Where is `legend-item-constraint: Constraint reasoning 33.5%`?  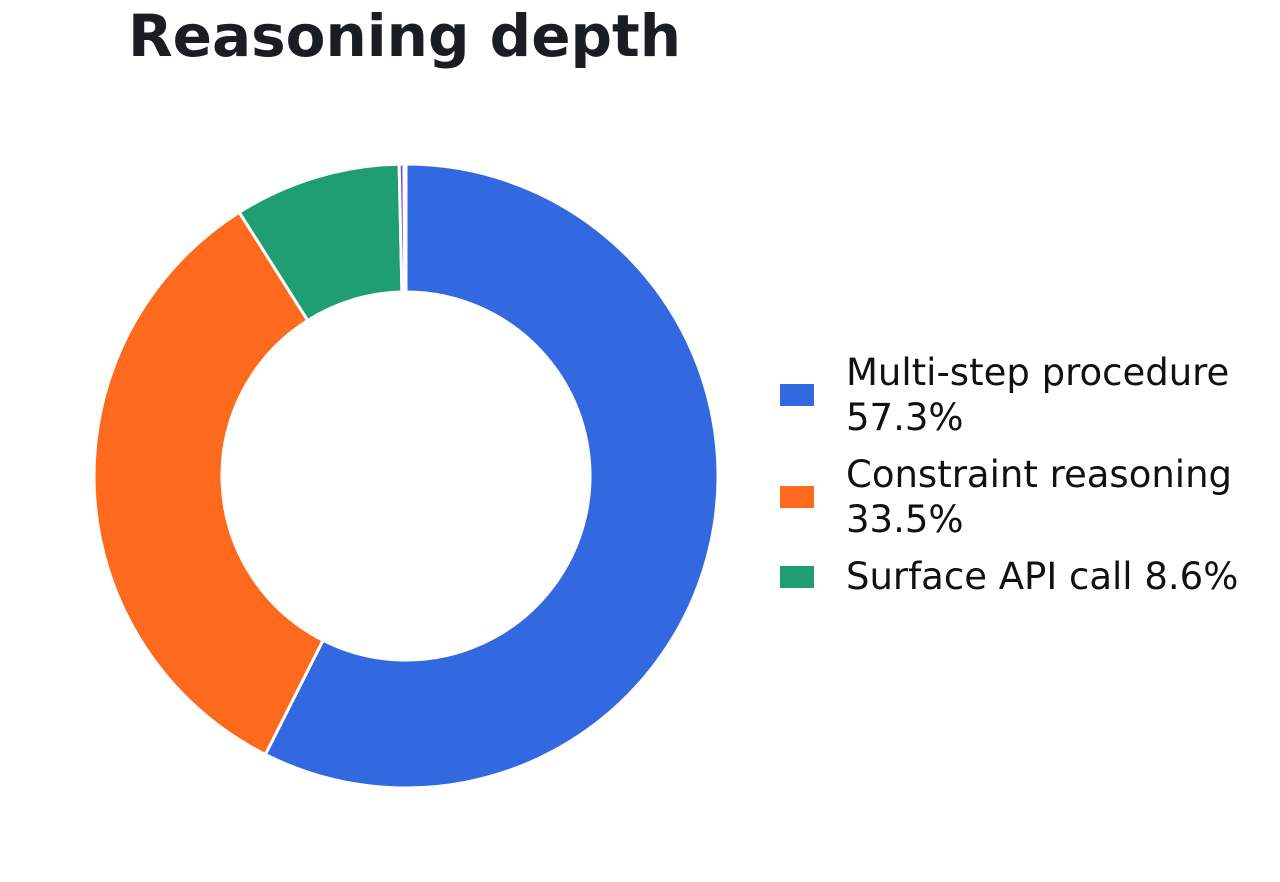
legend-item-constraint: Constraint reasoning 33.5% is located at coordinates (1020, 497).